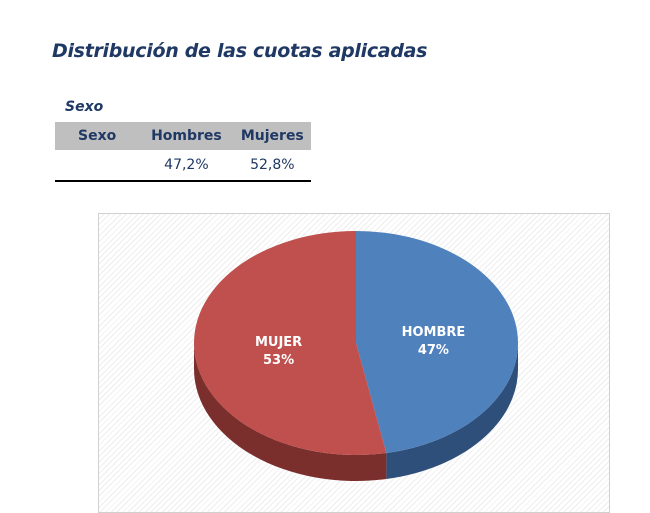 Image resolution: width=650 pixels, height=513 pixels. I want to click on document-title: Distribución de las cuotas aplicadas, so click(240, 51).